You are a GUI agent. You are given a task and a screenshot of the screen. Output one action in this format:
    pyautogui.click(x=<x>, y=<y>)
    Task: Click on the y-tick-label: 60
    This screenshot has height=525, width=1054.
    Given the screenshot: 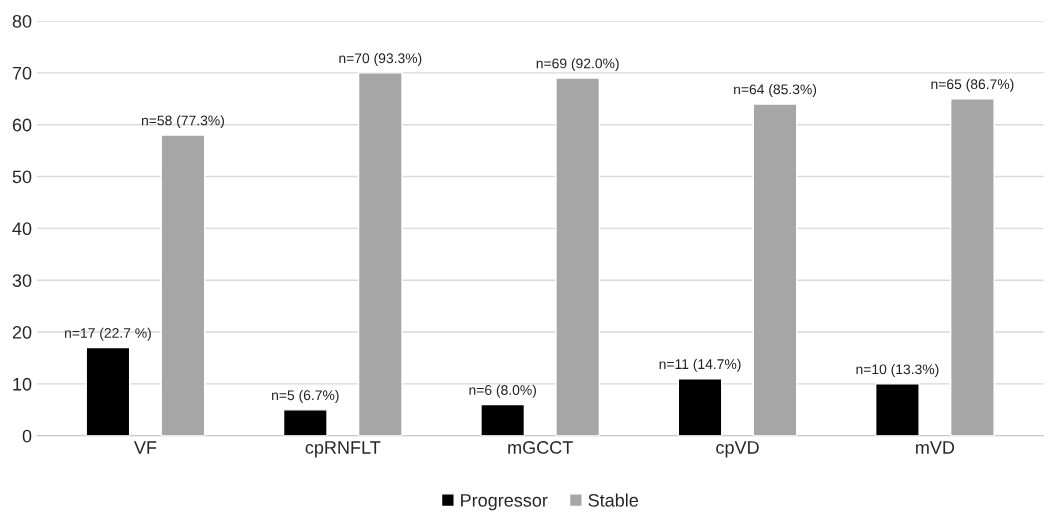 What is the action you would take?
    pyautogui.click(x=22, y=125)
    